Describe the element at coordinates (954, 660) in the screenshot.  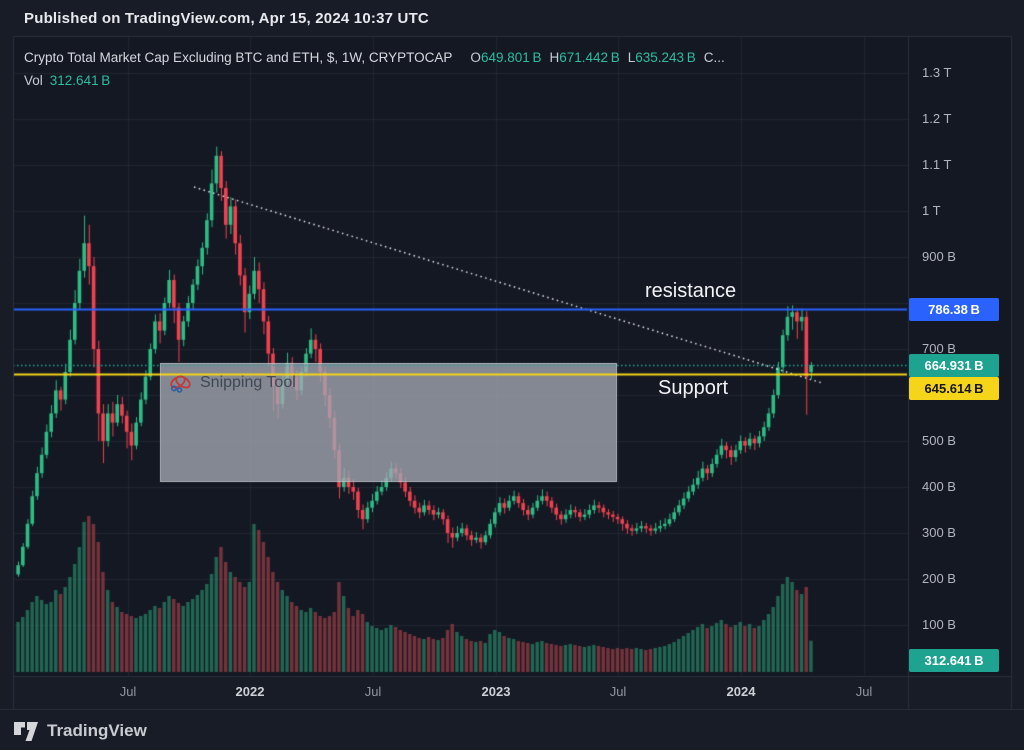
I see `volume-label-current: 312.641 B` at that location.